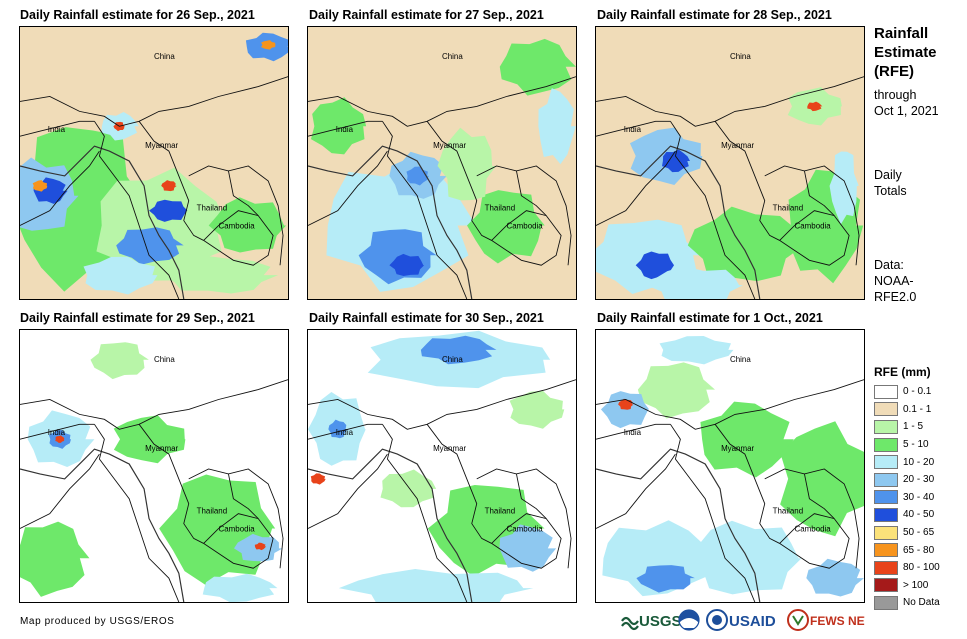 This screenshot has height=639, width=967. I want to click on panel-title-6: Daily Rainfall estimate for 1 Oct., 2021, so click(710, 318).